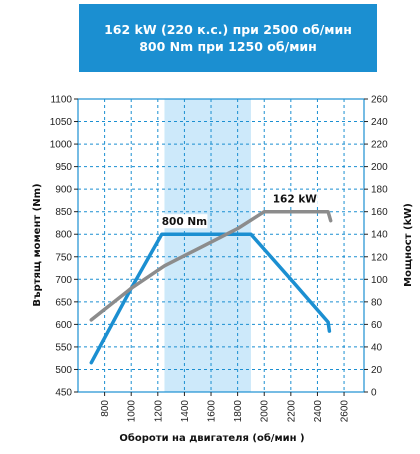  Describe the element at coordinates (63, 370) in the screenshot. I see `y-tick-label: 500` at that location.